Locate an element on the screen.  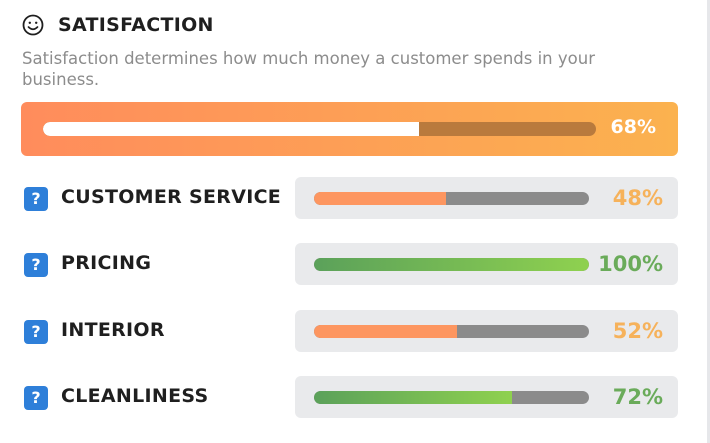
factor-row-customer-service: ? CUSTOMER SERVICE 48% is located at coordinates (350, 198).